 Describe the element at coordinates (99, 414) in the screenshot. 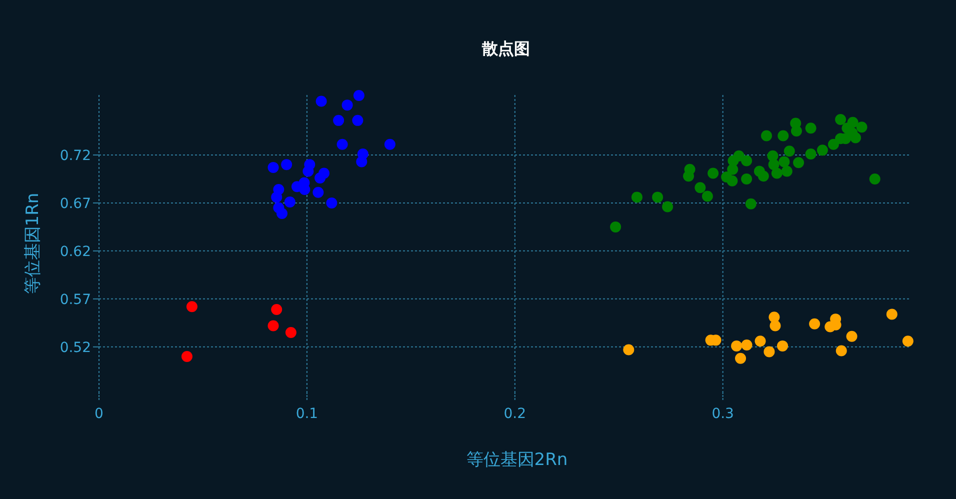

I see `x-tick-label: 0` at that location.